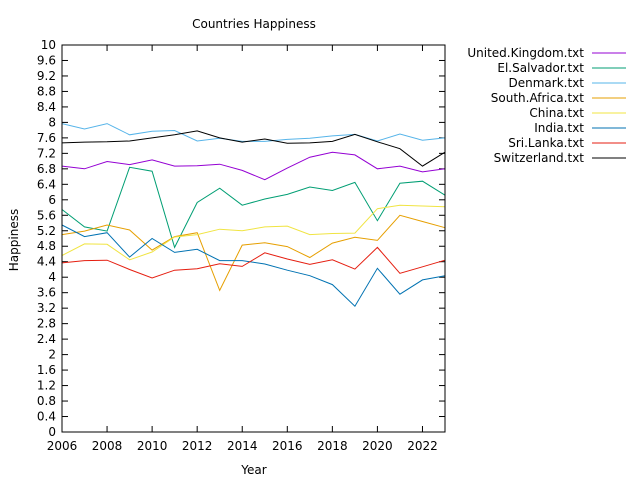 This screenshot has height=480, width=640. I want to click on x-axis-label: Year, so click(253, 470).